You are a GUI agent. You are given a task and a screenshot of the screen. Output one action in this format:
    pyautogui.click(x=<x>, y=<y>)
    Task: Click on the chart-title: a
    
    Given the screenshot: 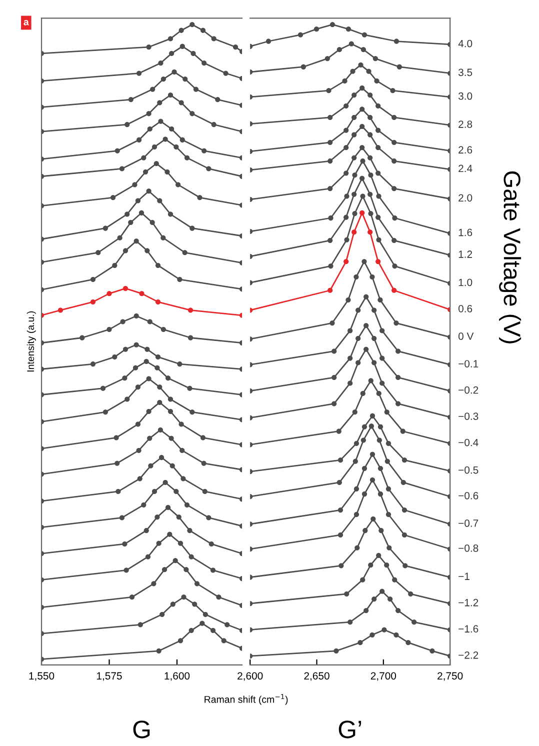 What is the action you would take?
    pyautogui.click(x=26, y=23)
    